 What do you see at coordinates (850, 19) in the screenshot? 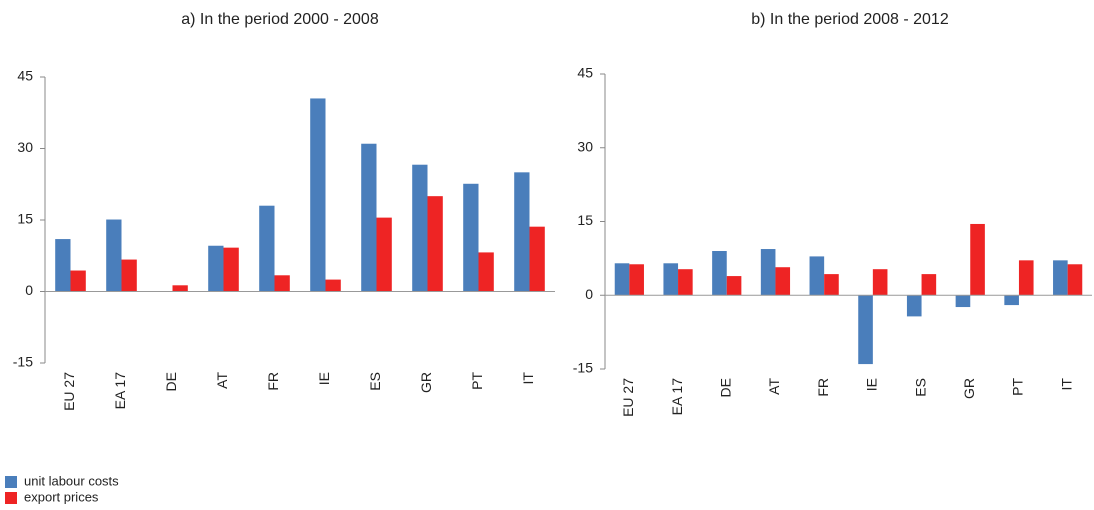
I see `chart-title: b) In the period 2008 - 2012` at bounding box center [850, 19].